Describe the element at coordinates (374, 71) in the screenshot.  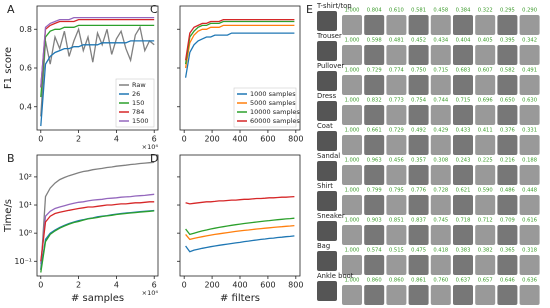
I see `similarity-score: 0.729` at that location.